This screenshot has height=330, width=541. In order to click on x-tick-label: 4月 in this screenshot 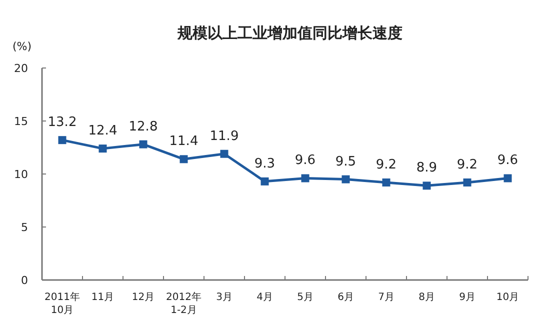, I will do `click(264, 297)`.